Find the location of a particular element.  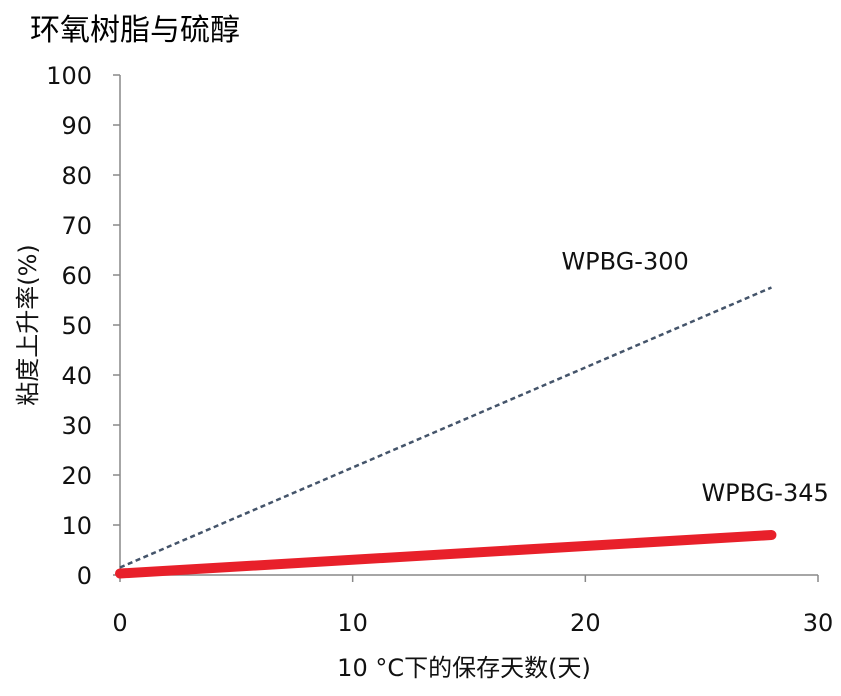

x-axis-ticks: 0 10 20 30 is located at coordinates (472, 606).